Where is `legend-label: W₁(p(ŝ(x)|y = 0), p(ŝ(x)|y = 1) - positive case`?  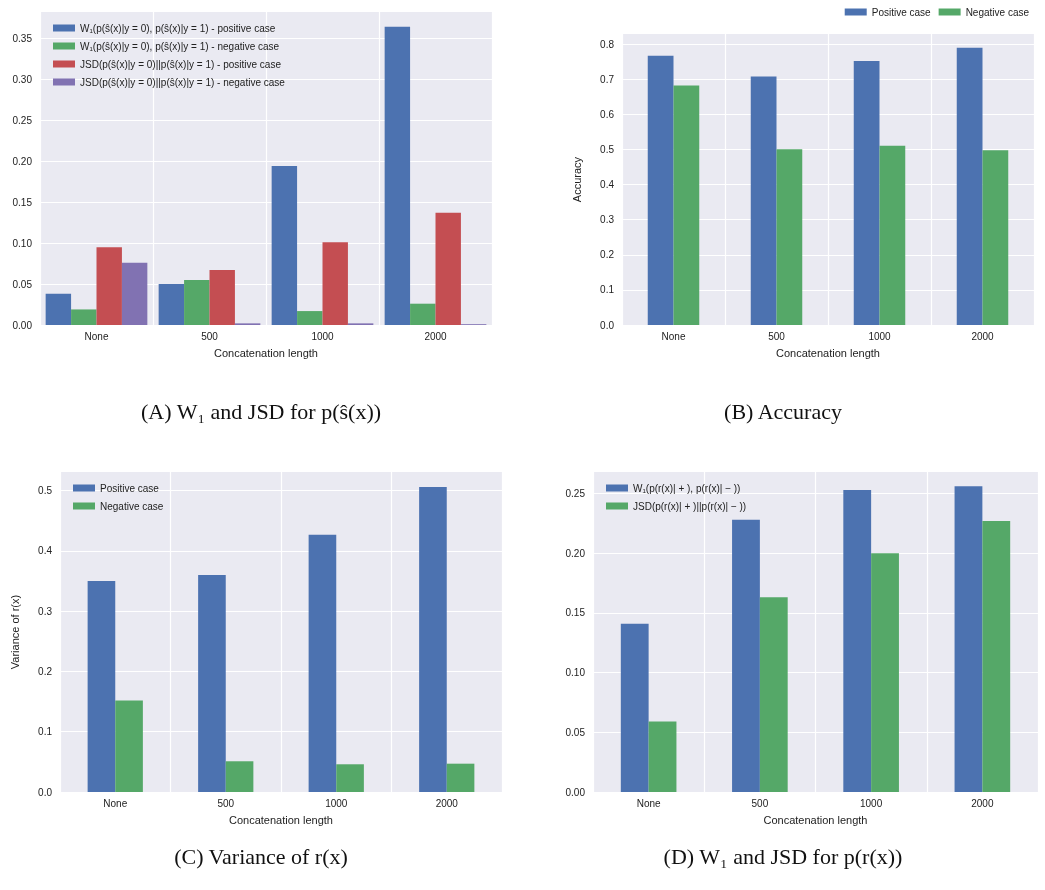
legend-label: W₁(p(ŝ(x)|y = 0), p(ŝ(x)|y = 1) - positive case is located at coordinates (178, 28).